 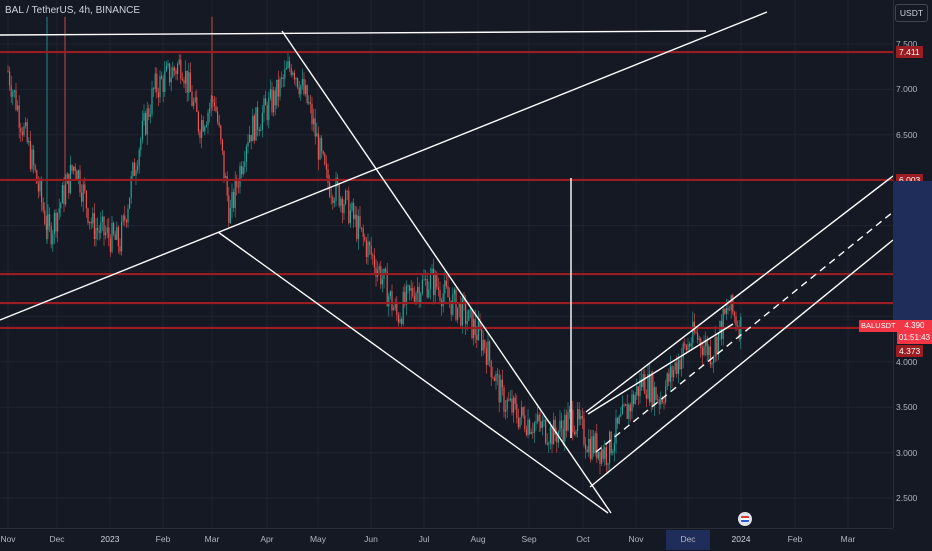 What do you see at coordinates (907, 452) in the screenshot?
I see `price-tick-label: 3.000` at bounding box center [907, 452].